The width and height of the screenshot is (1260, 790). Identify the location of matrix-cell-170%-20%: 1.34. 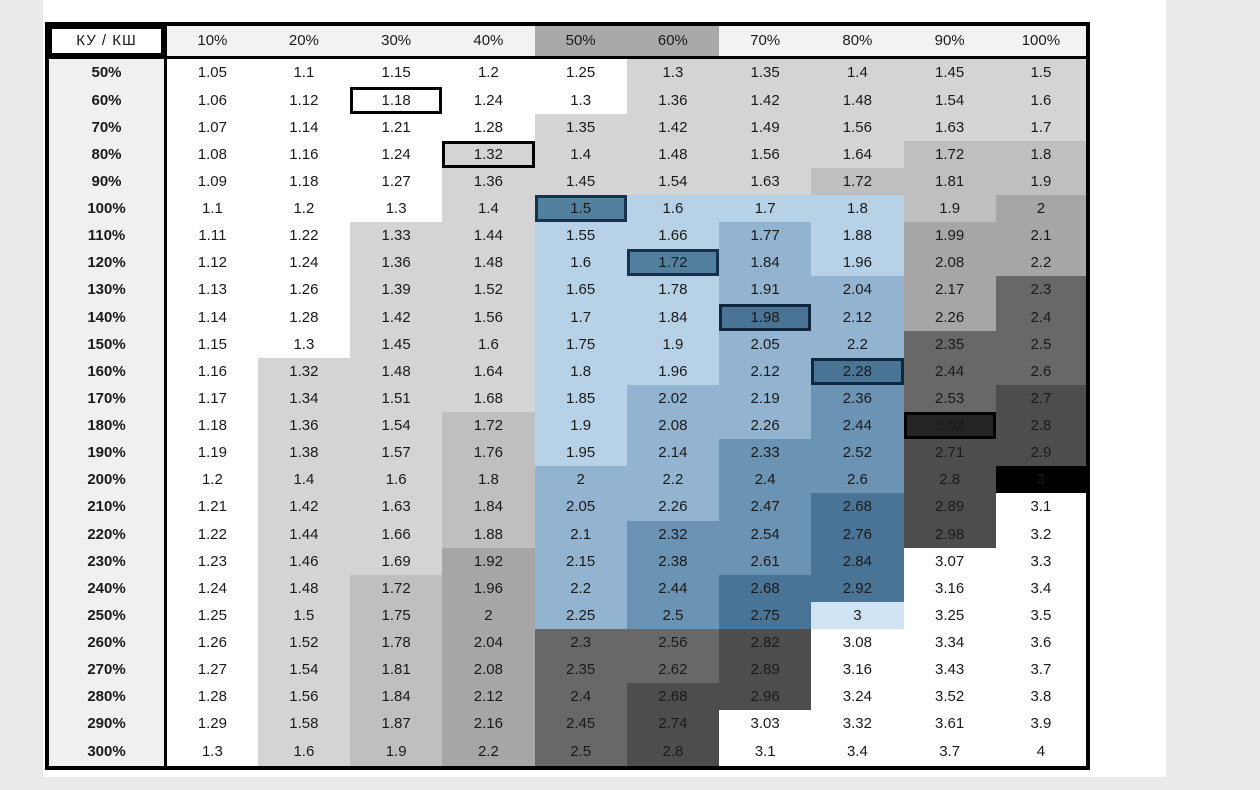
(303, 398).